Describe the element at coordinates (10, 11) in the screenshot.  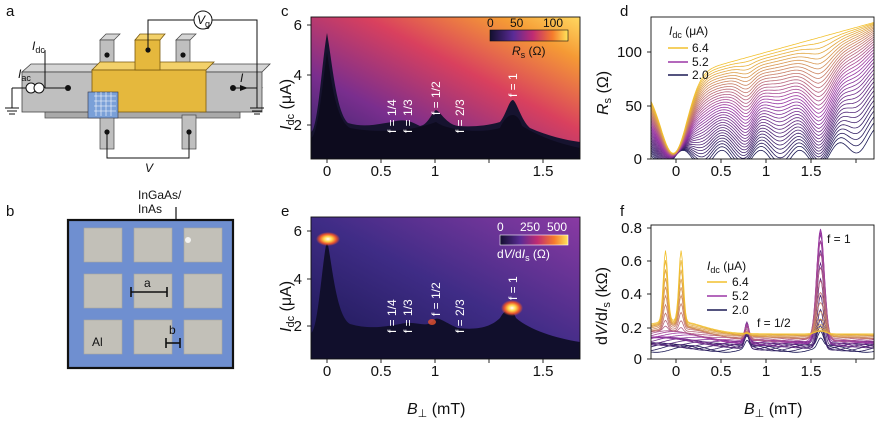
I see `panel-label-a: a` at that location.